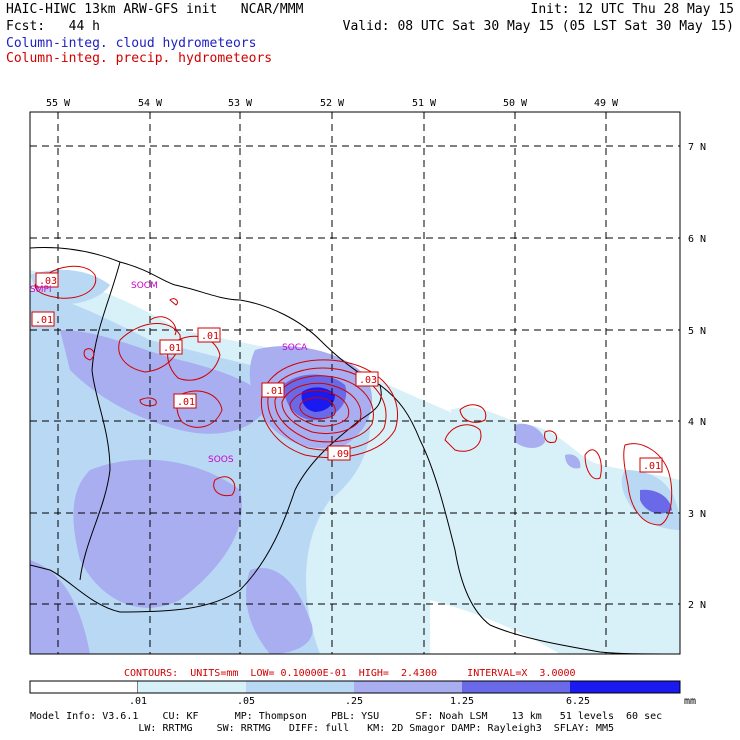 The image size is (740, 740). I want to click on station-socm: SOCM, so click(144, 286).